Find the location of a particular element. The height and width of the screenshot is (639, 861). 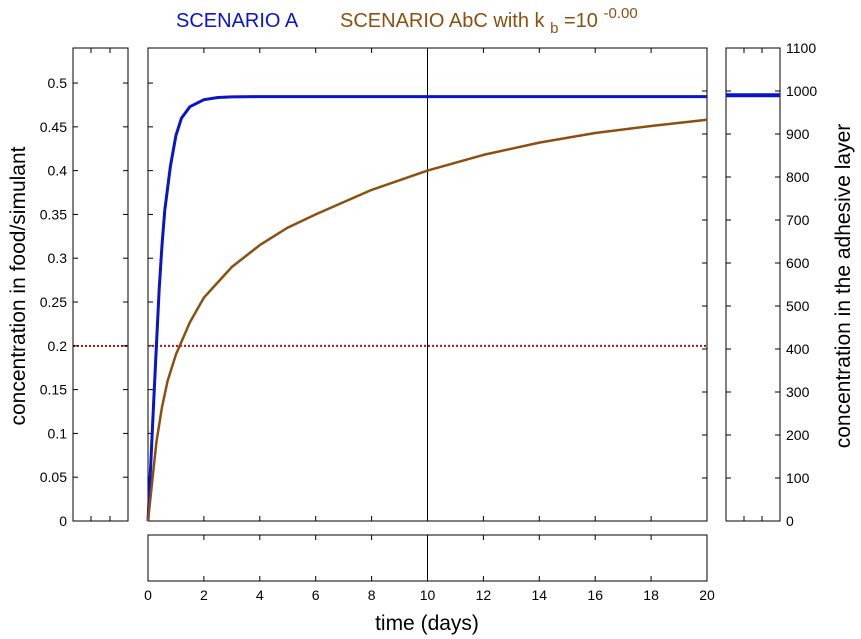

y-right-tick-label: 300 is located at coordinates (798, 392).